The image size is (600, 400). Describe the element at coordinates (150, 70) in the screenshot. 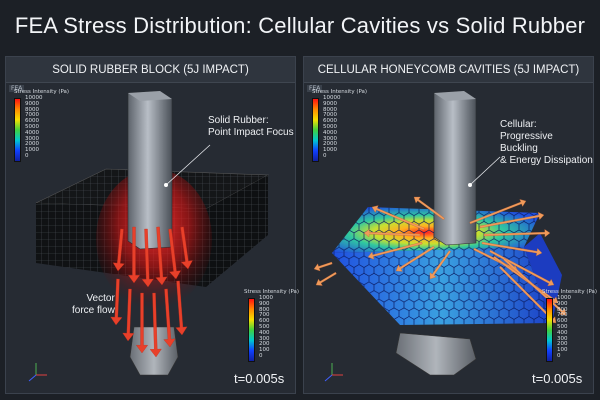

I see `solid-panel-header: SOLID RUBBER BLOCK (5J IMPACT)` at that location.